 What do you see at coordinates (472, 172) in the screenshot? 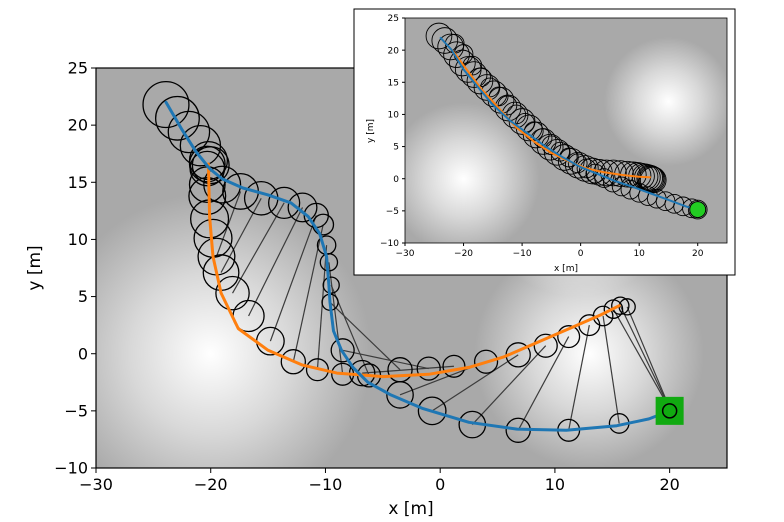
I see `inset-background-blob` at bounding box center [472, 172].